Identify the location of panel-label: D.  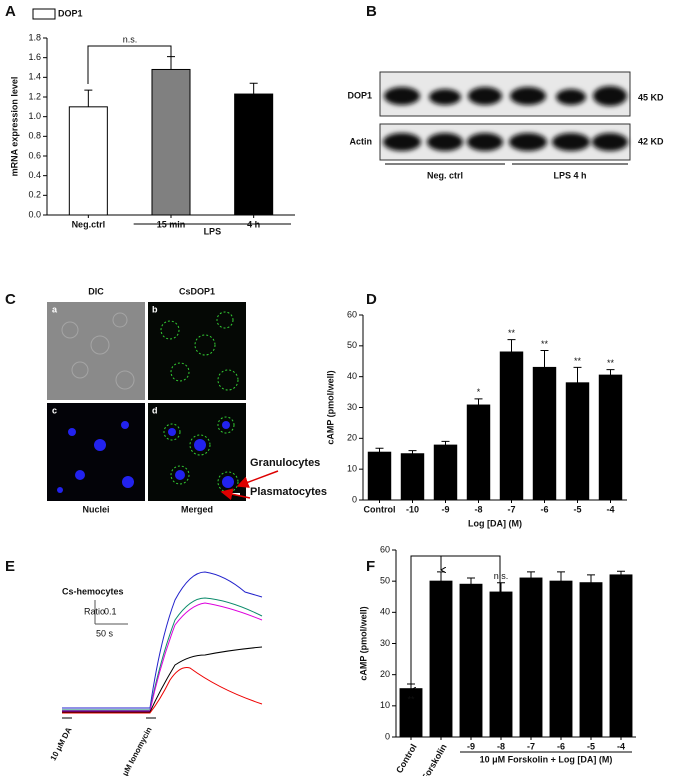
(371, 299).